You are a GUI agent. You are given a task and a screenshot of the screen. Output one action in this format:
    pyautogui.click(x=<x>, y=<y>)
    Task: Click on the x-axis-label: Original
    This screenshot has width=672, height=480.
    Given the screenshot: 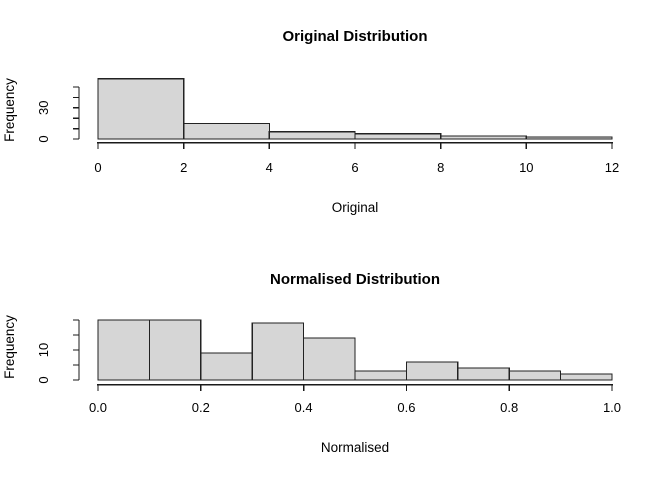 What is the action you would take?
    pyautogui.click(x=355, y=207)
    